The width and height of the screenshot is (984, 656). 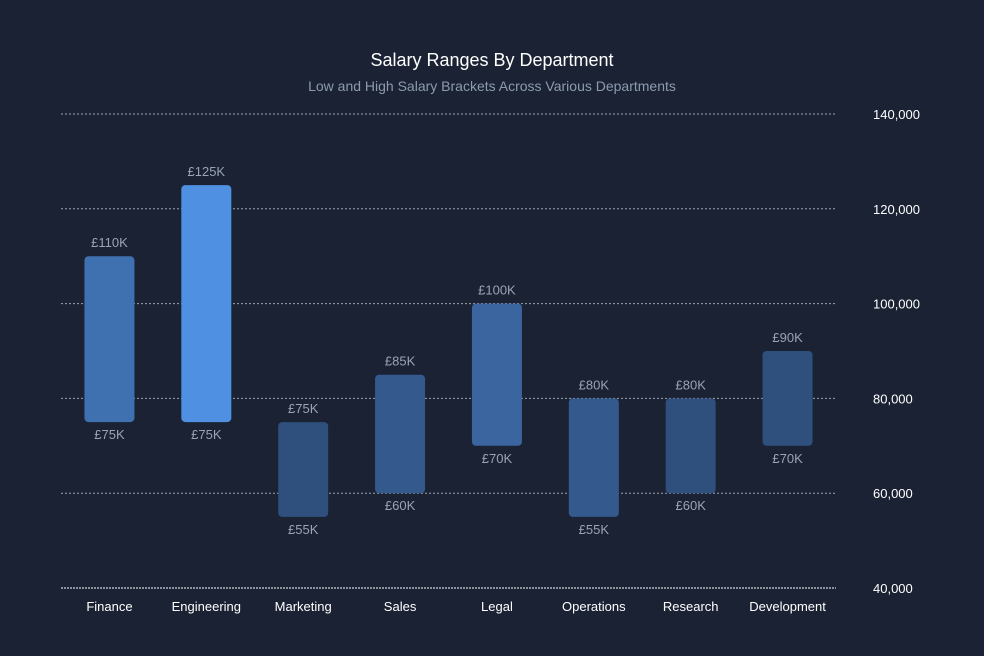 I want to click on x-tick-label: Legal, so click(x=497, y=606).